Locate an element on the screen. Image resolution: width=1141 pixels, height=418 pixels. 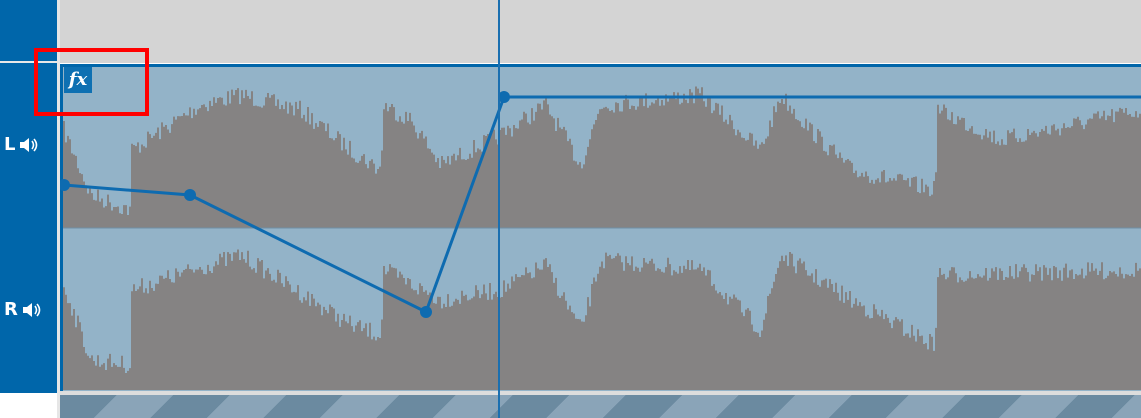
channel-label: L is located at coordinates (10, 144).